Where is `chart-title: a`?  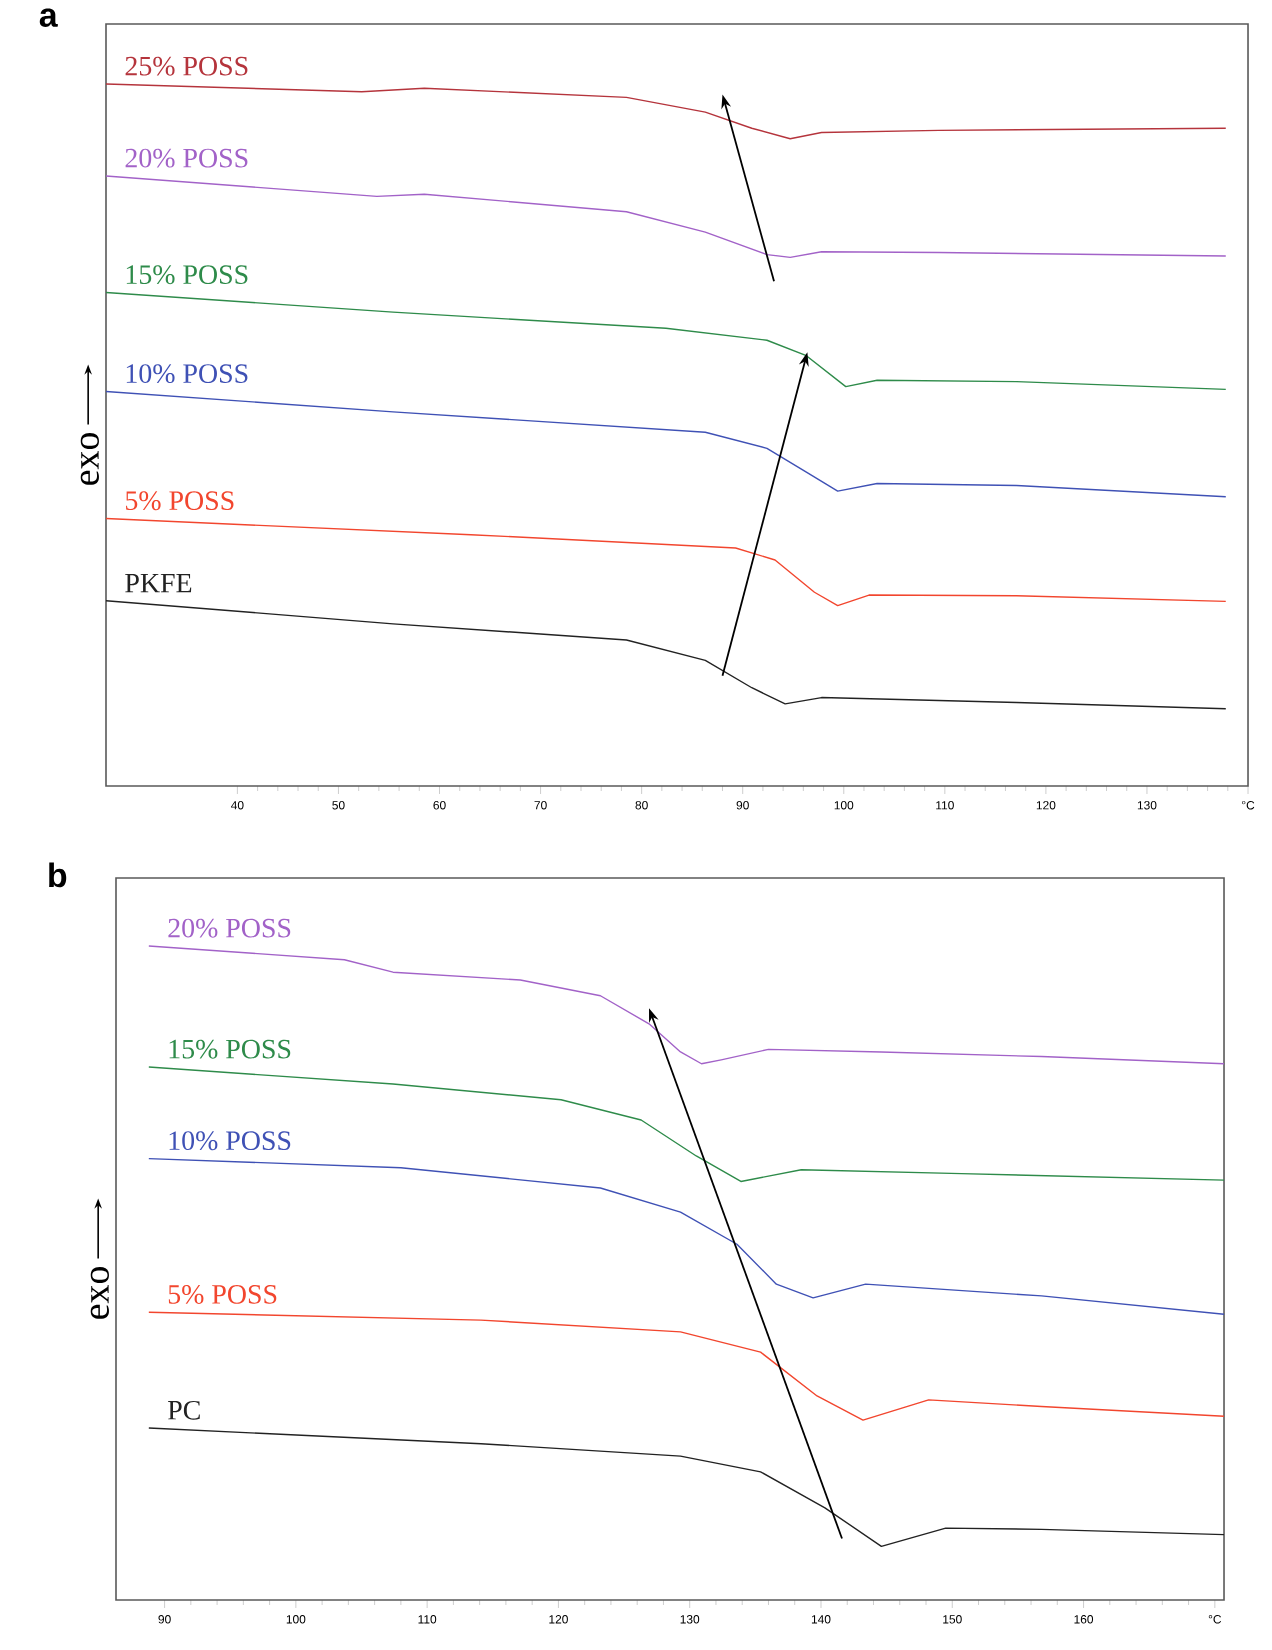 chart-title: a is located at coordinates (48, 18).